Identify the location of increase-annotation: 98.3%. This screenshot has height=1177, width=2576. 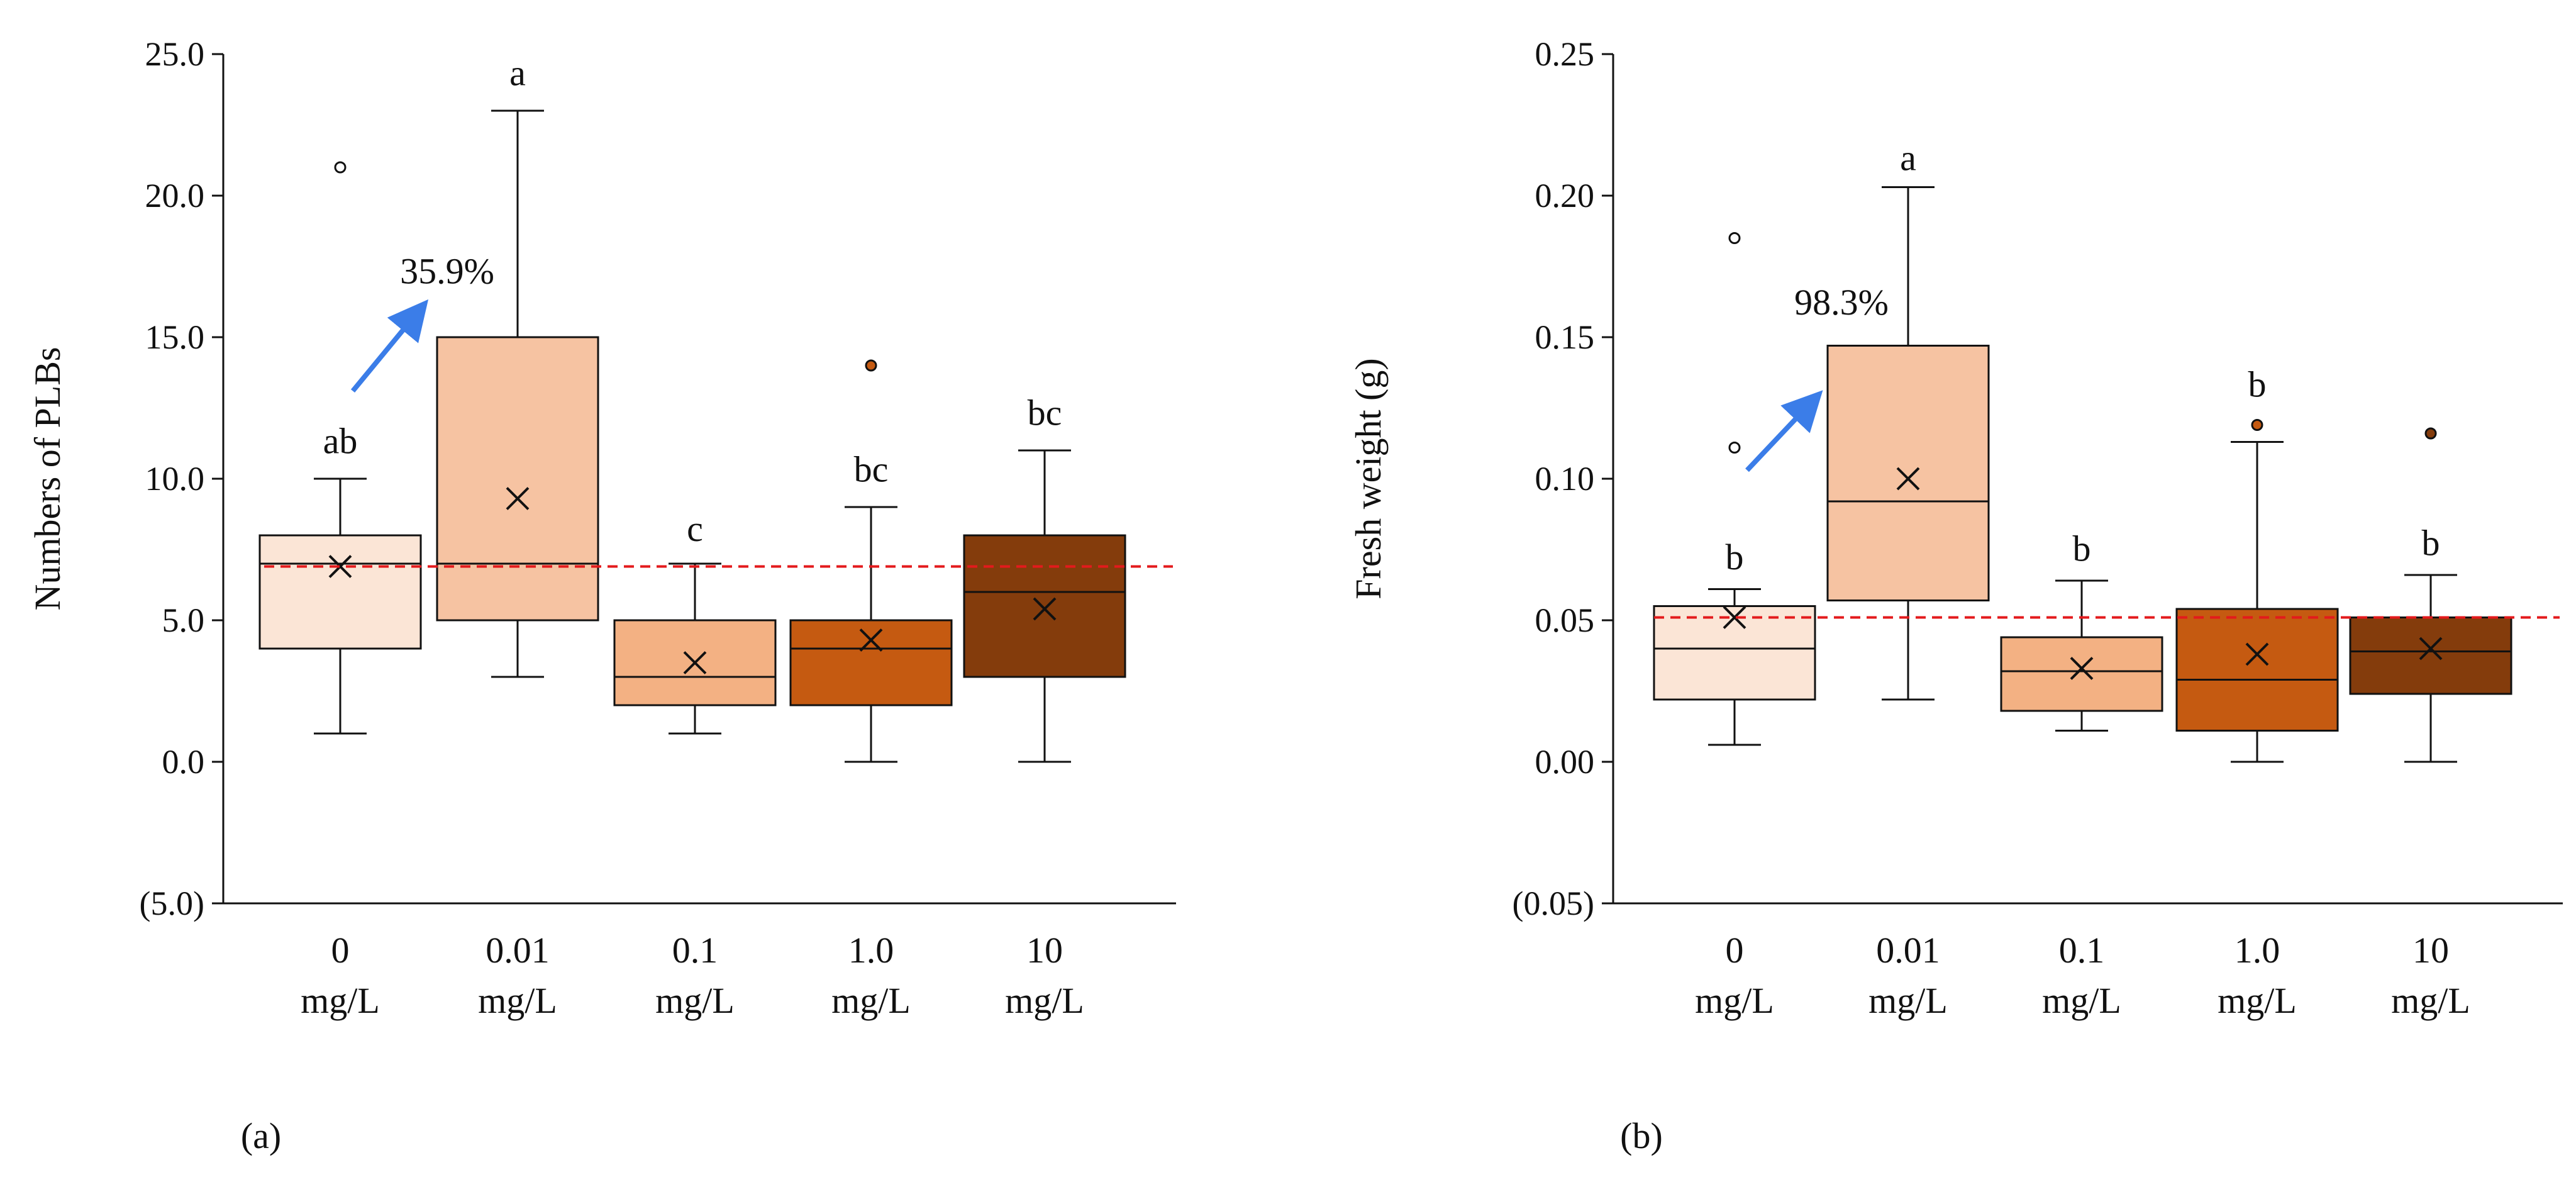
(1841, 302).